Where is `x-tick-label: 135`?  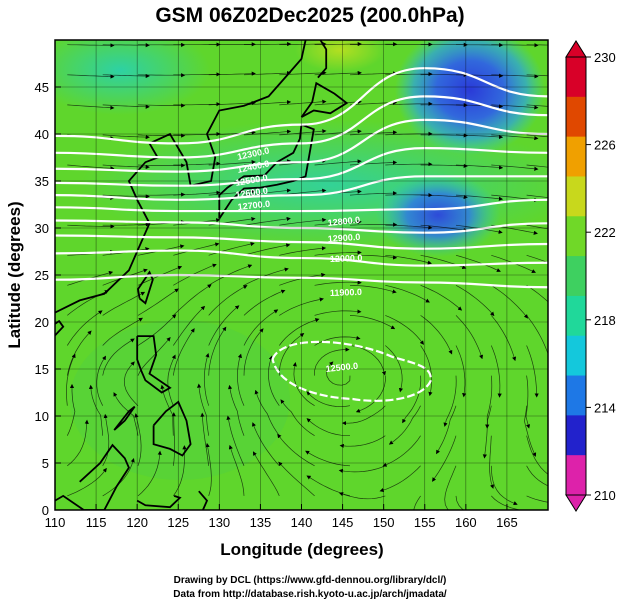 x-tick-label: 135 is located at coordinates (261, 522).